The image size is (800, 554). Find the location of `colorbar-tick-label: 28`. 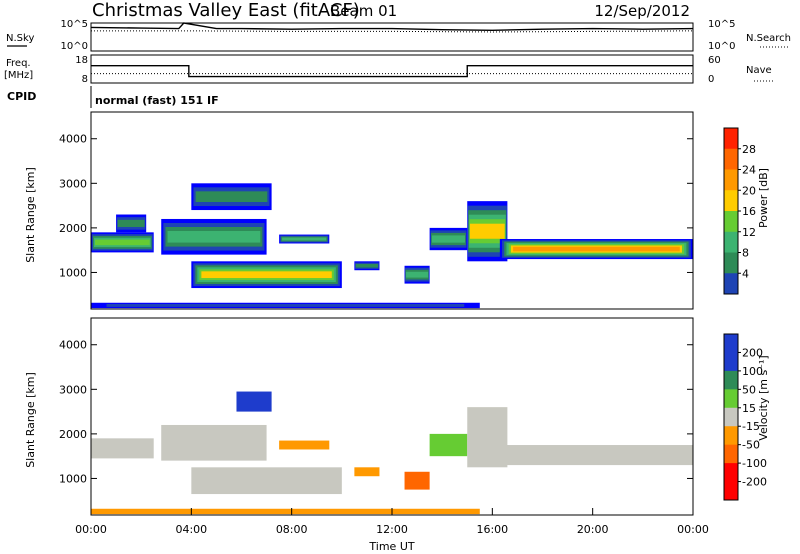

colorbar-tick-label: 28 is located at coordinates (749, 149).